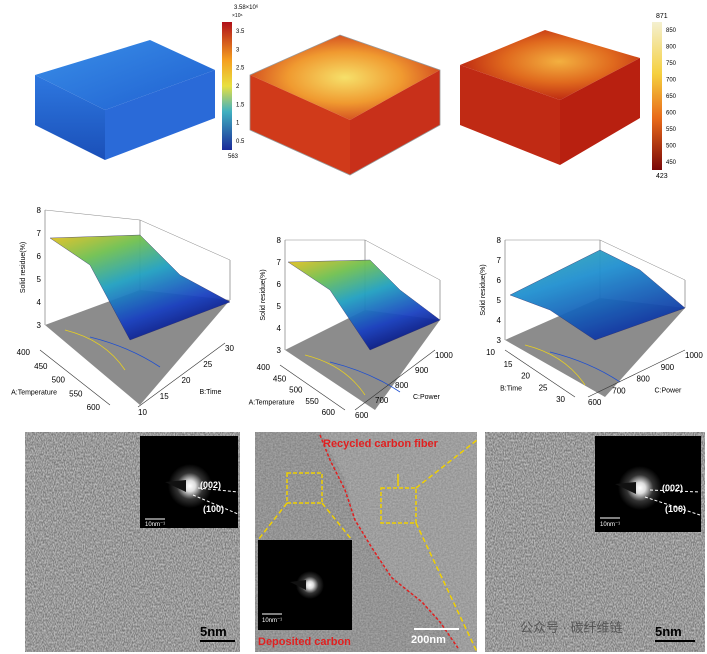 The height and width of the screenshot is (654, 707). Describe the element at coordinates (671, 130) in the screenshot. I see `colorbar-tick: 550` at that location.